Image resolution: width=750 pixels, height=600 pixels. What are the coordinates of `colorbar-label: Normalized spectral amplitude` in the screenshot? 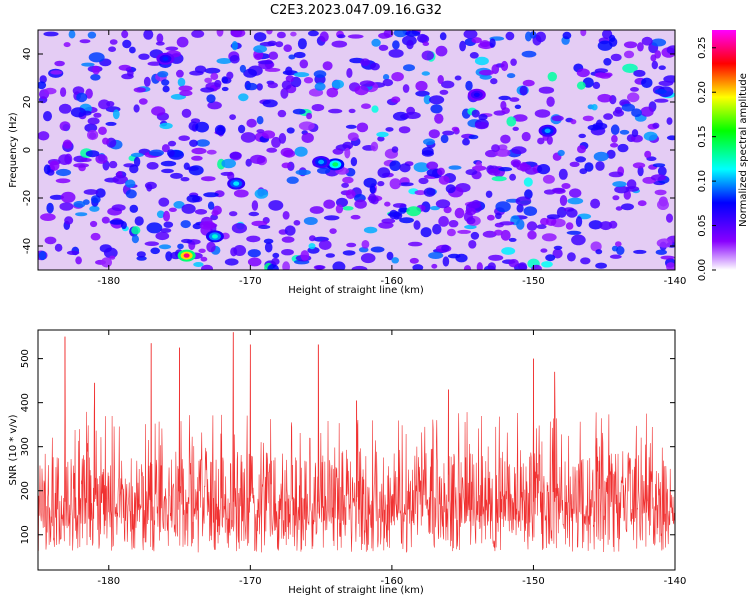 It's located at (743, 150).